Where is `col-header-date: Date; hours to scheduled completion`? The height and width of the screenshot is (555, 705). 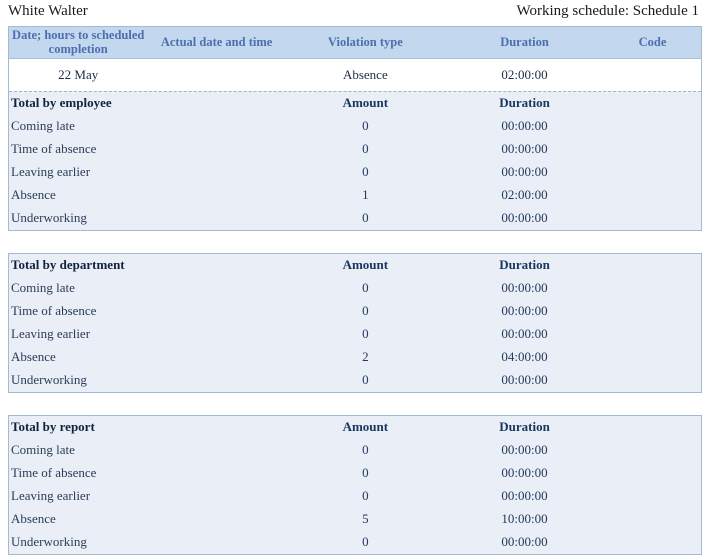 col-header-date: Date; hours to scheduled completion is located at coordinates (78, 43).